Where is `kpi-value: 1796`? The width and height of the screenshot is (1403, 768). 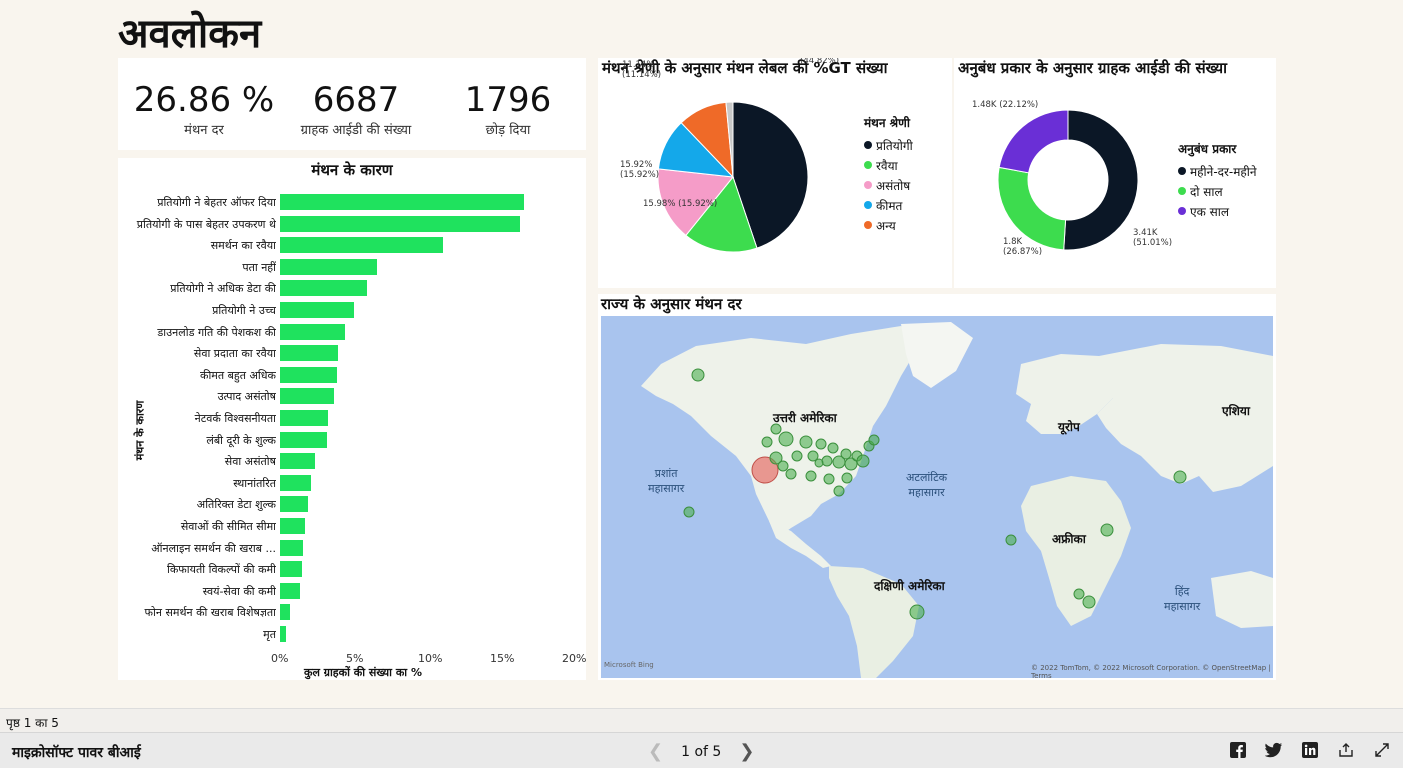 kpi-value: 1796 is located at coordinates (508, 100).